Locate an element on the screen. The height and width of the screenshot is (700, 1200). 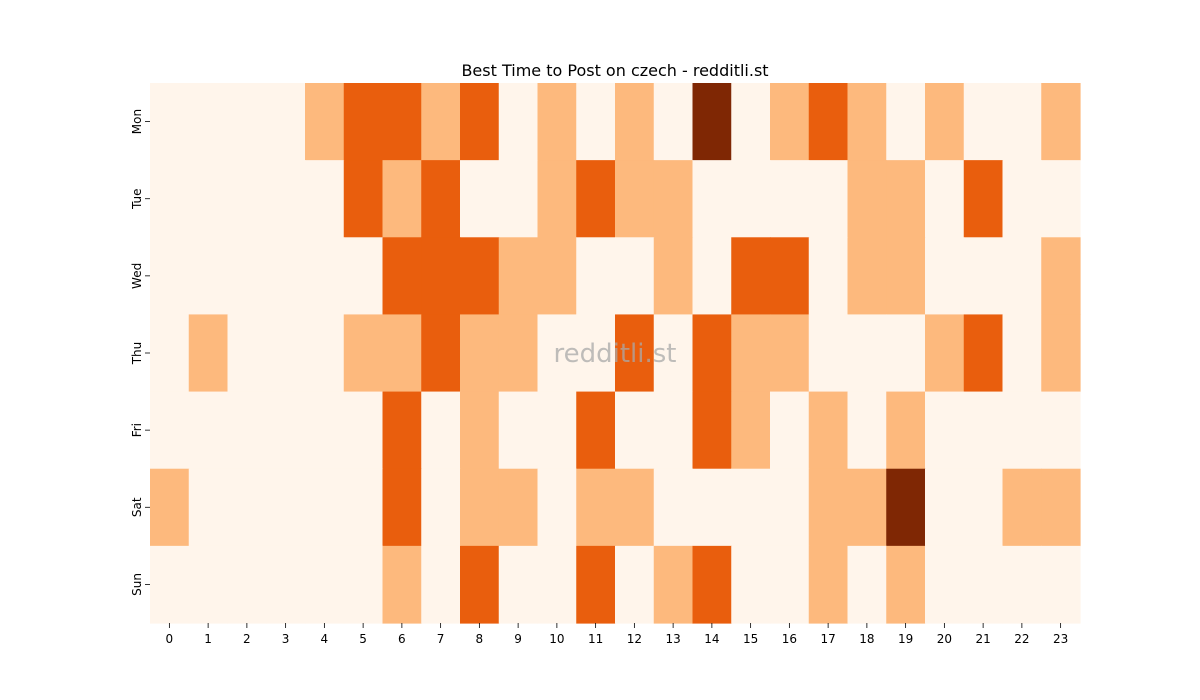
y-tick-label: Mon is located at coordinates (137, 121).